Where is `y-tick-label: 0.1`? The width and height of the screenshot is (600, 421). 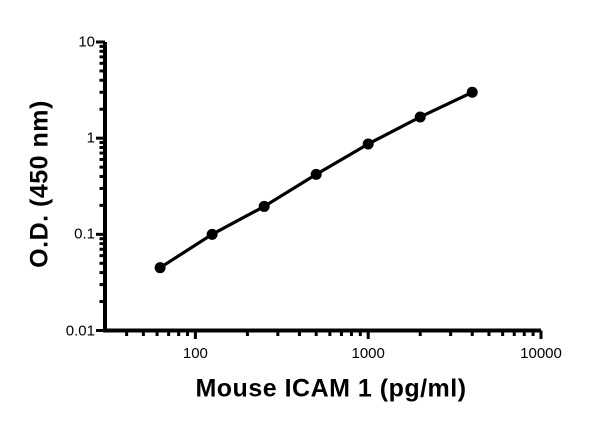 y-tick-label: 0.1 is located at coordinates (84, 234).